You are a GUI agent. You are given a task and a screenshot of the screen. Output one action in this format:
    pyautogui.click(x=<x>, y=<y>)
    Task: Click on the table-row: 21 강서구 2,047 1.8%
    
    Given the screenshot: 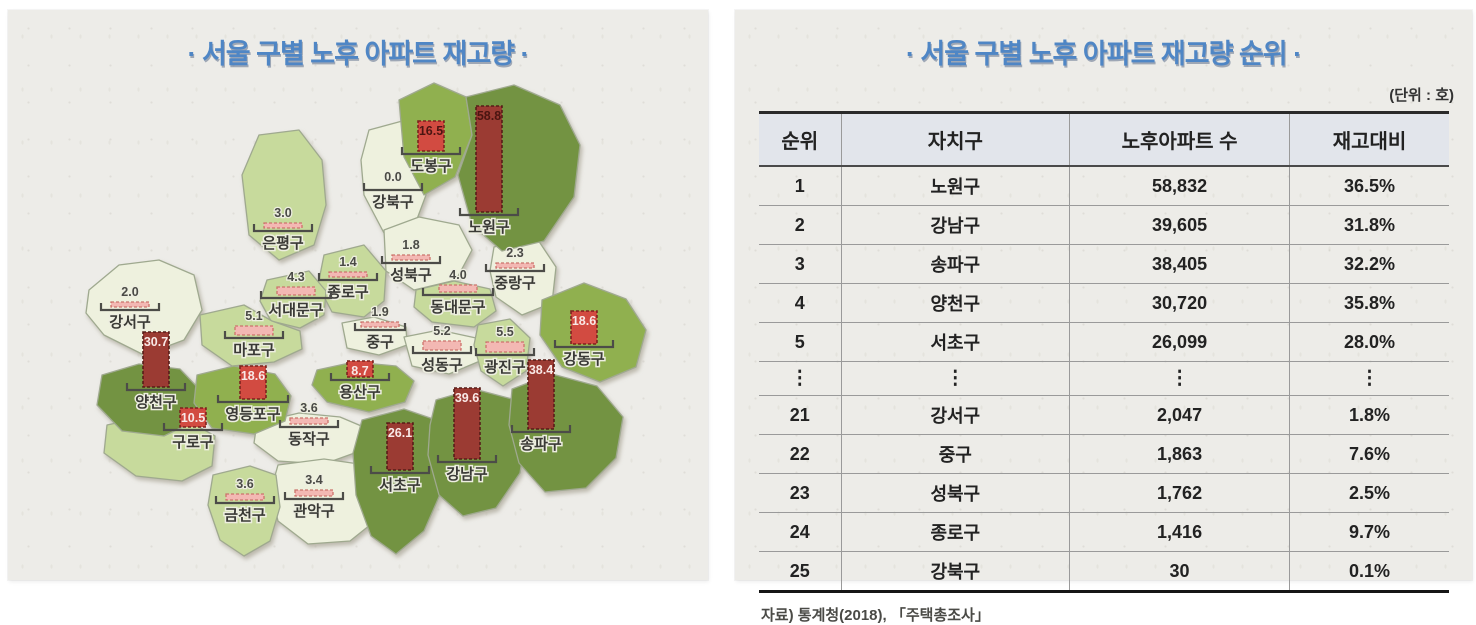 What is the action you would take?
    pyautogui.click(x=1103, y=415)
    